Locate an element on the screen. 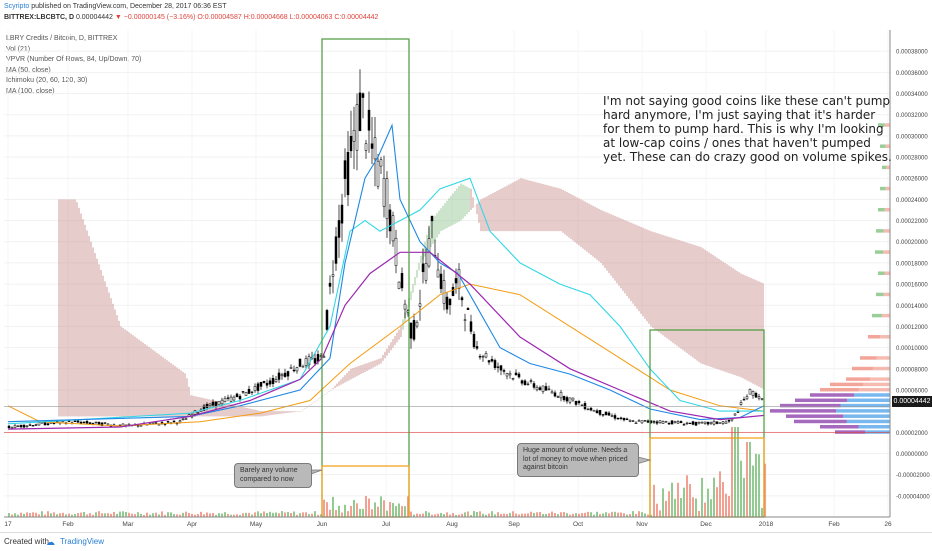  x-tick-label: 26 is located at coordinates (888, 524).